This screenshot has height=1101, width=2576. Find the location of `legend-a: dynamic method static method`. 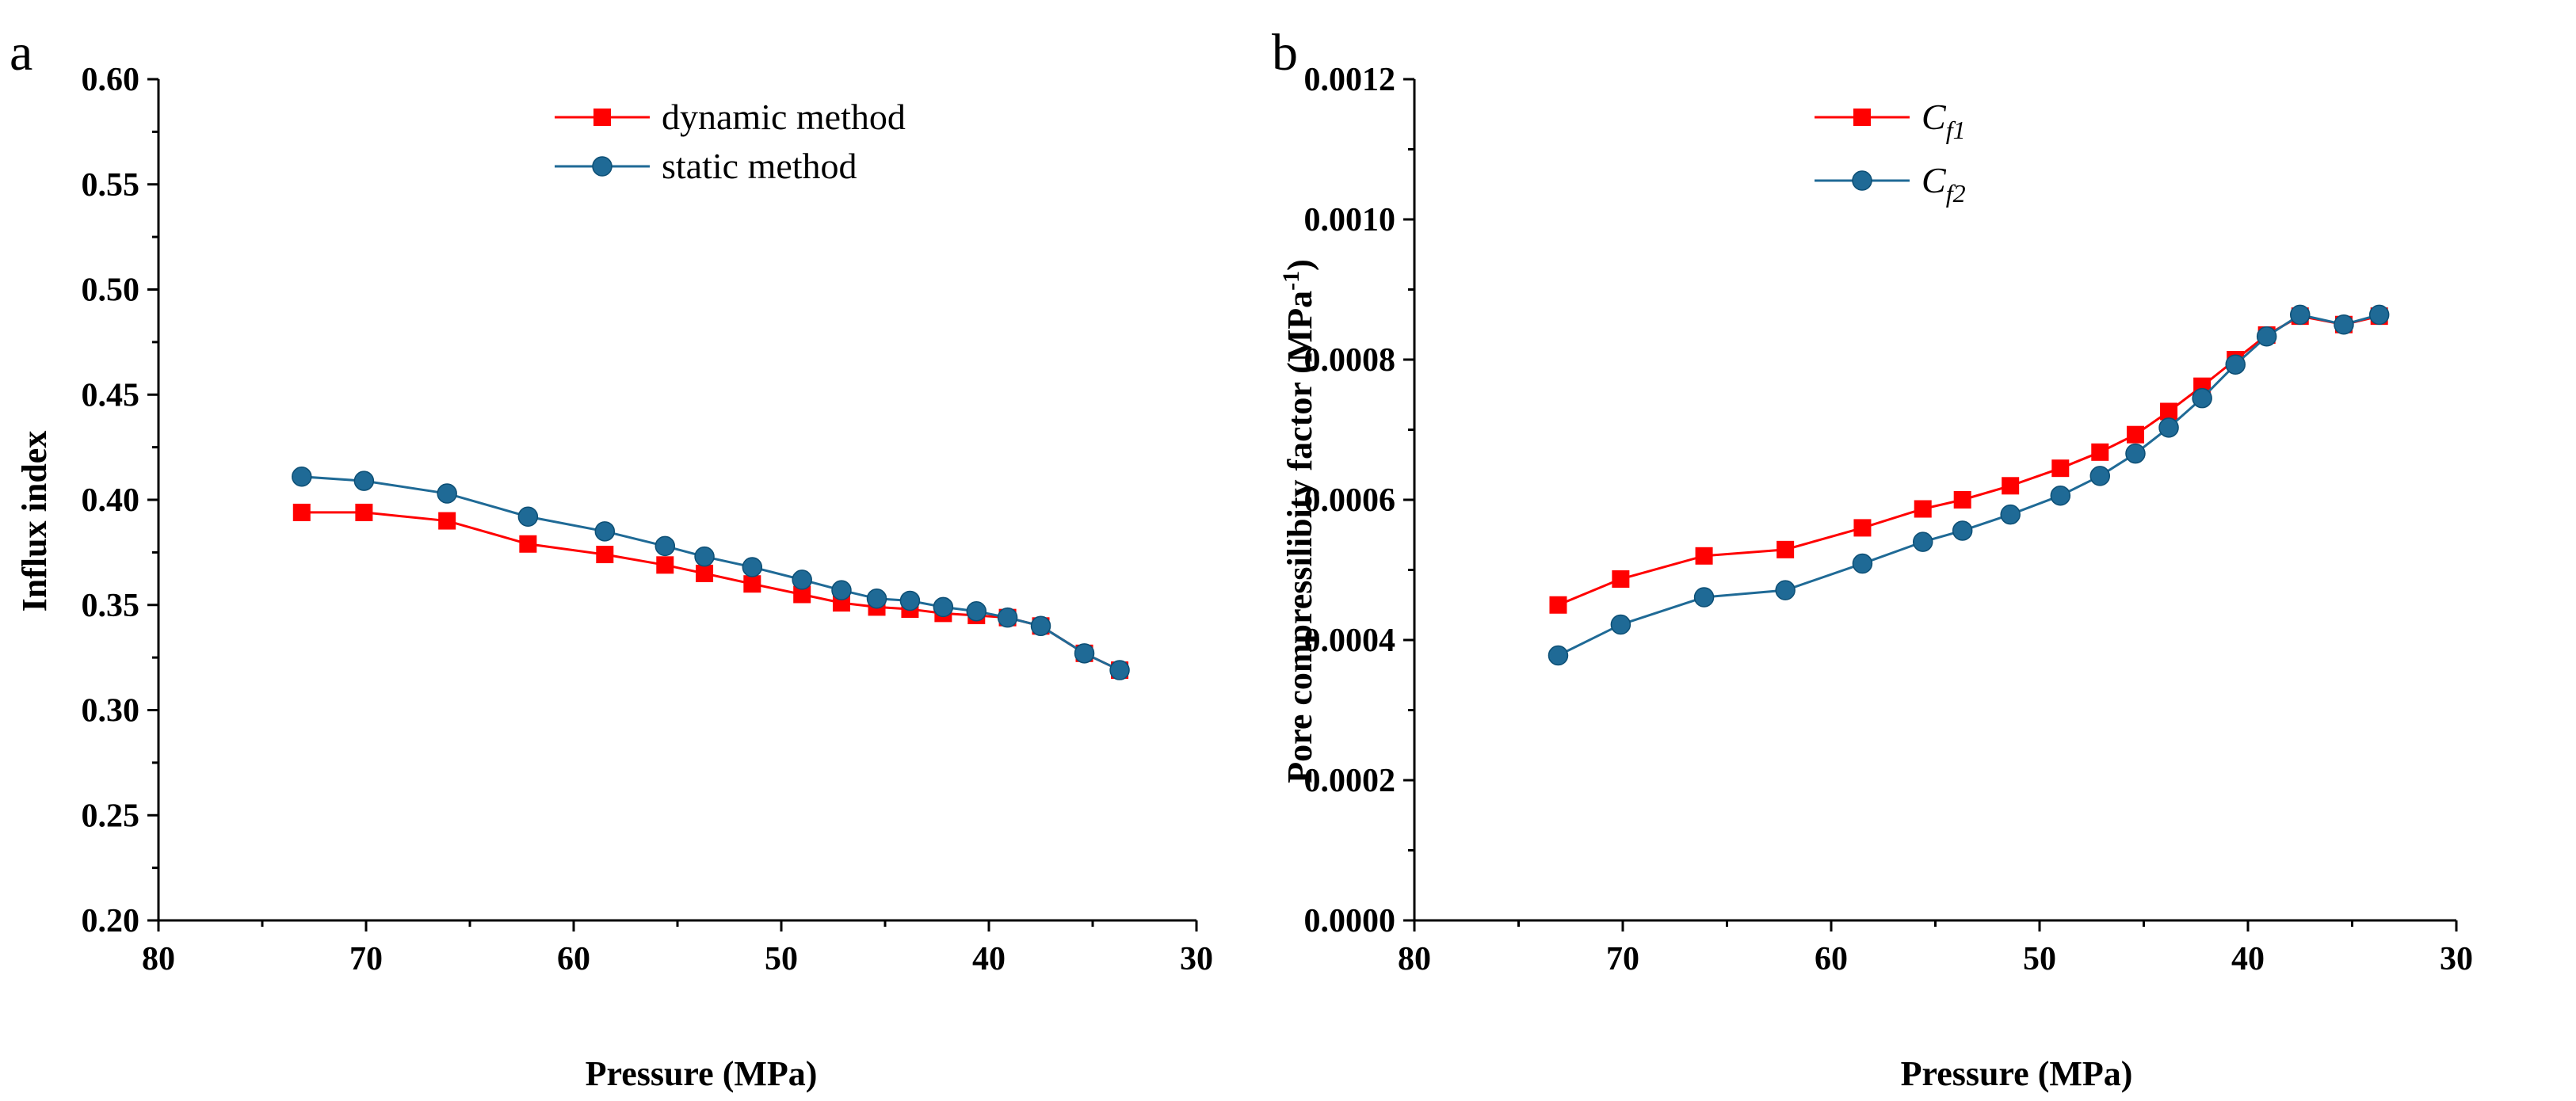

legend-a: dynamic method static method is located at coordinates (730, 141).